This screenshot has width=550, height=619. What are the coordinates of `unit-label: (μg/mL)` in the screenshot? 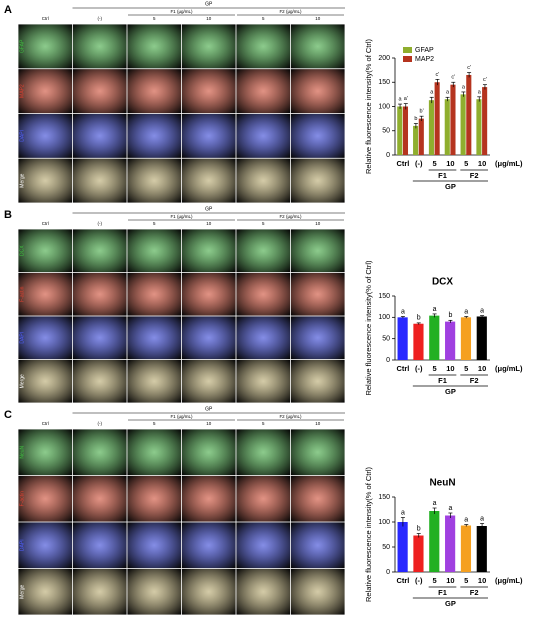 It's located at (509, 368).